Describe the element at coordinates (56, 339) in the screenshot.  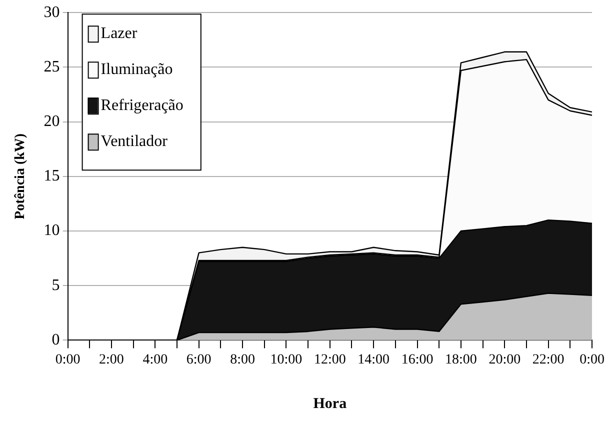
I see `y-tick-label: 0` at that location.